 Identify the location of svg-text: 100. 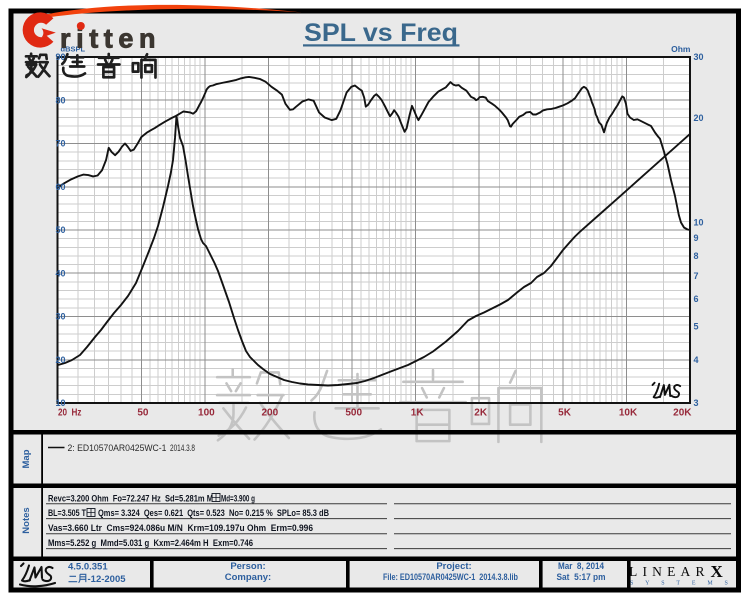
(206, 413).